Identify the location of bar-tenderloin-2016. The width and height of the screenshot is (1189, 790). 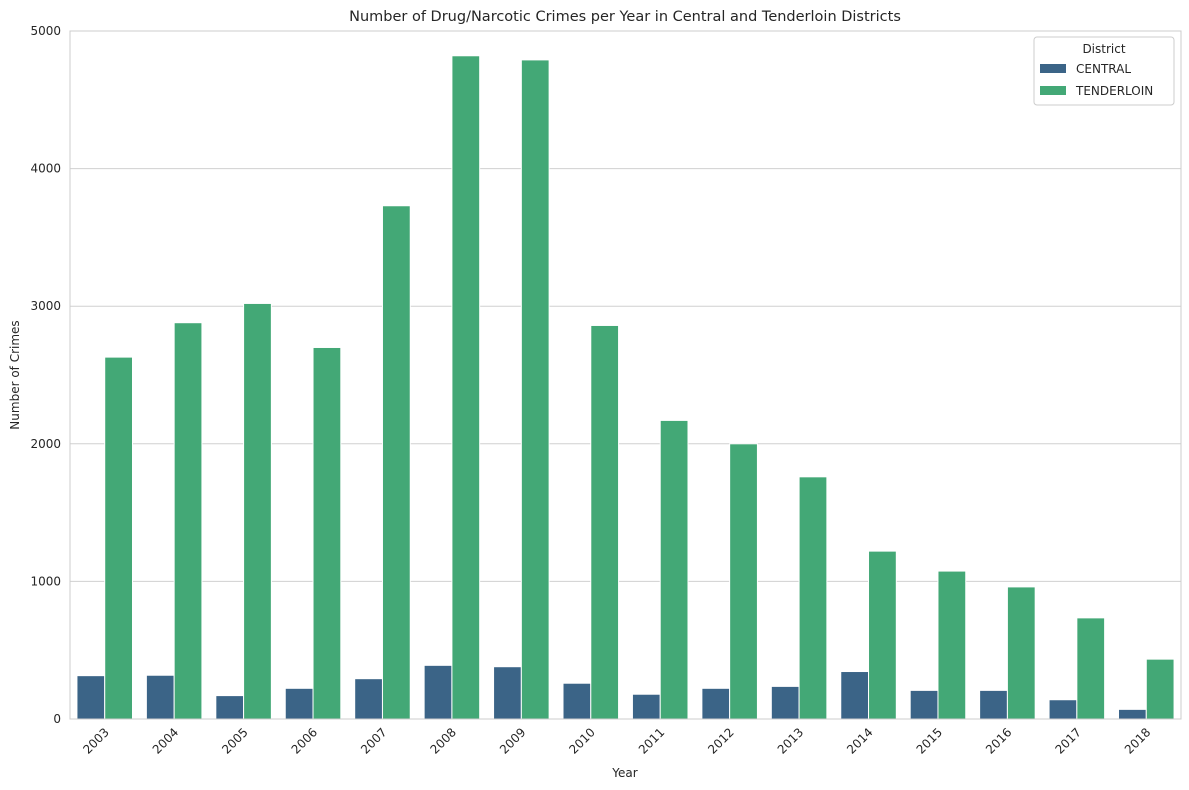
(1021, 653).